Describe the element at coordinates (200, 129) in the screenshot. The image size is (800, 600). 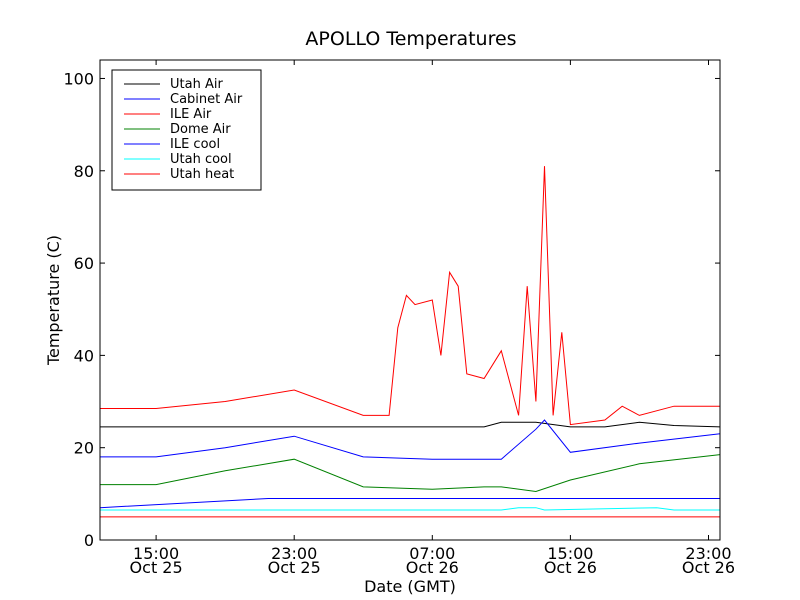
I see `legend-label-3: Dome Air` at that location.